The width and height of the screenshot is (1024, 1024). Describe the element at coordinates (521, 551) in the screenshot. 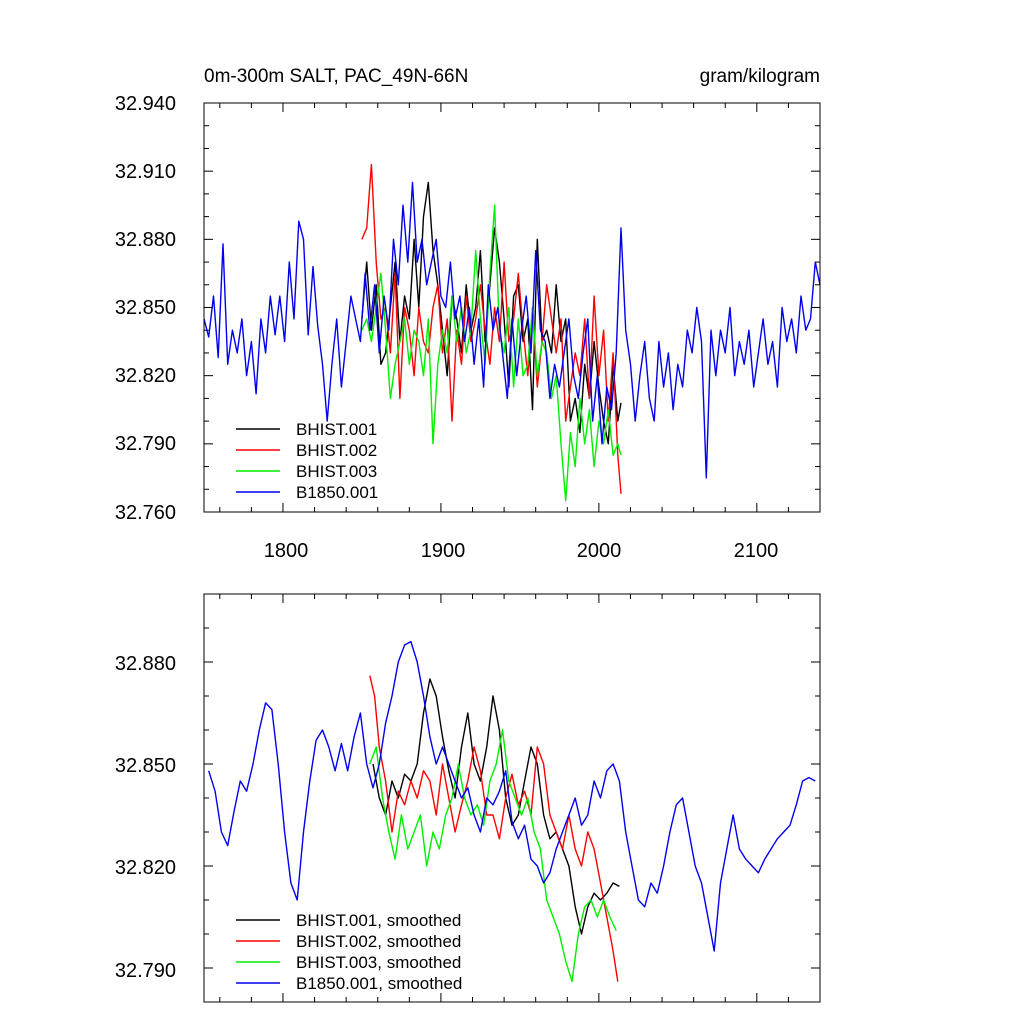

I see `top-chart-x-tick-labels: 1800 1900 2000 2100` at that location.